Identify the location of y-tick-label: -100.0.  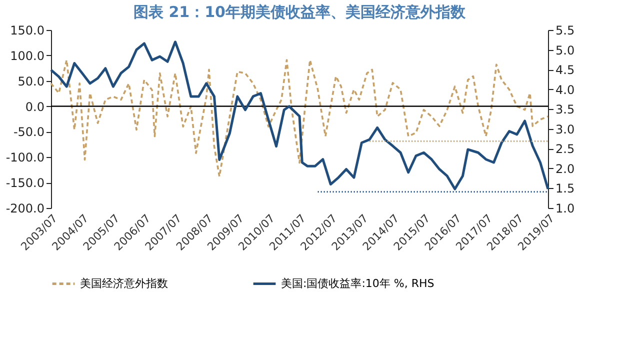
(25, 157).